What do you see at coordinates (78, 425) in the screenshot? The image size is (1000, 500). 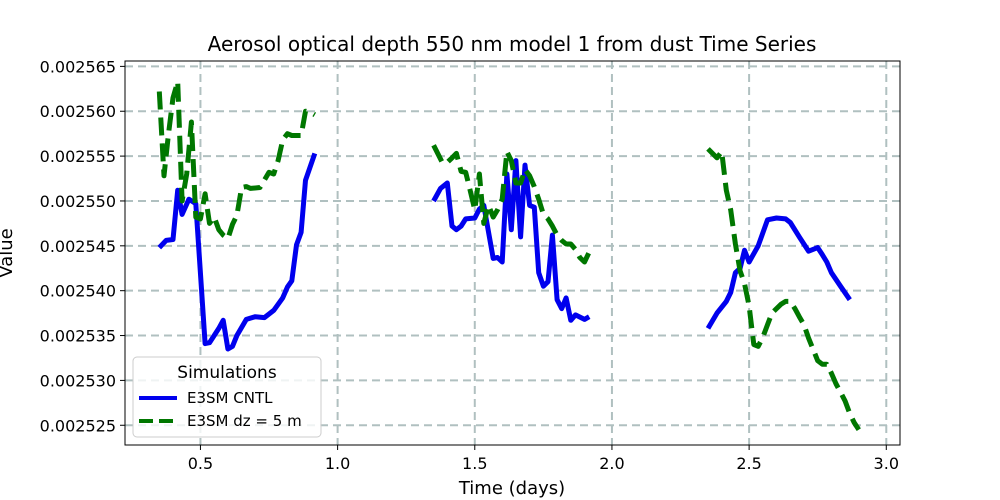 I see `y-tick-label: 0.002525` at bounding box center [78, 425].